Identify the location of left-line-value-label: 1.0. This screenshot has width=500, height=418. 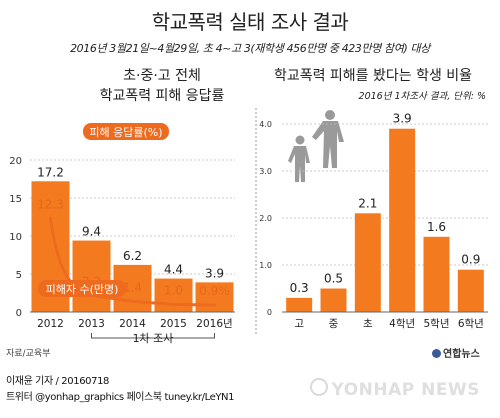
(173, 290).